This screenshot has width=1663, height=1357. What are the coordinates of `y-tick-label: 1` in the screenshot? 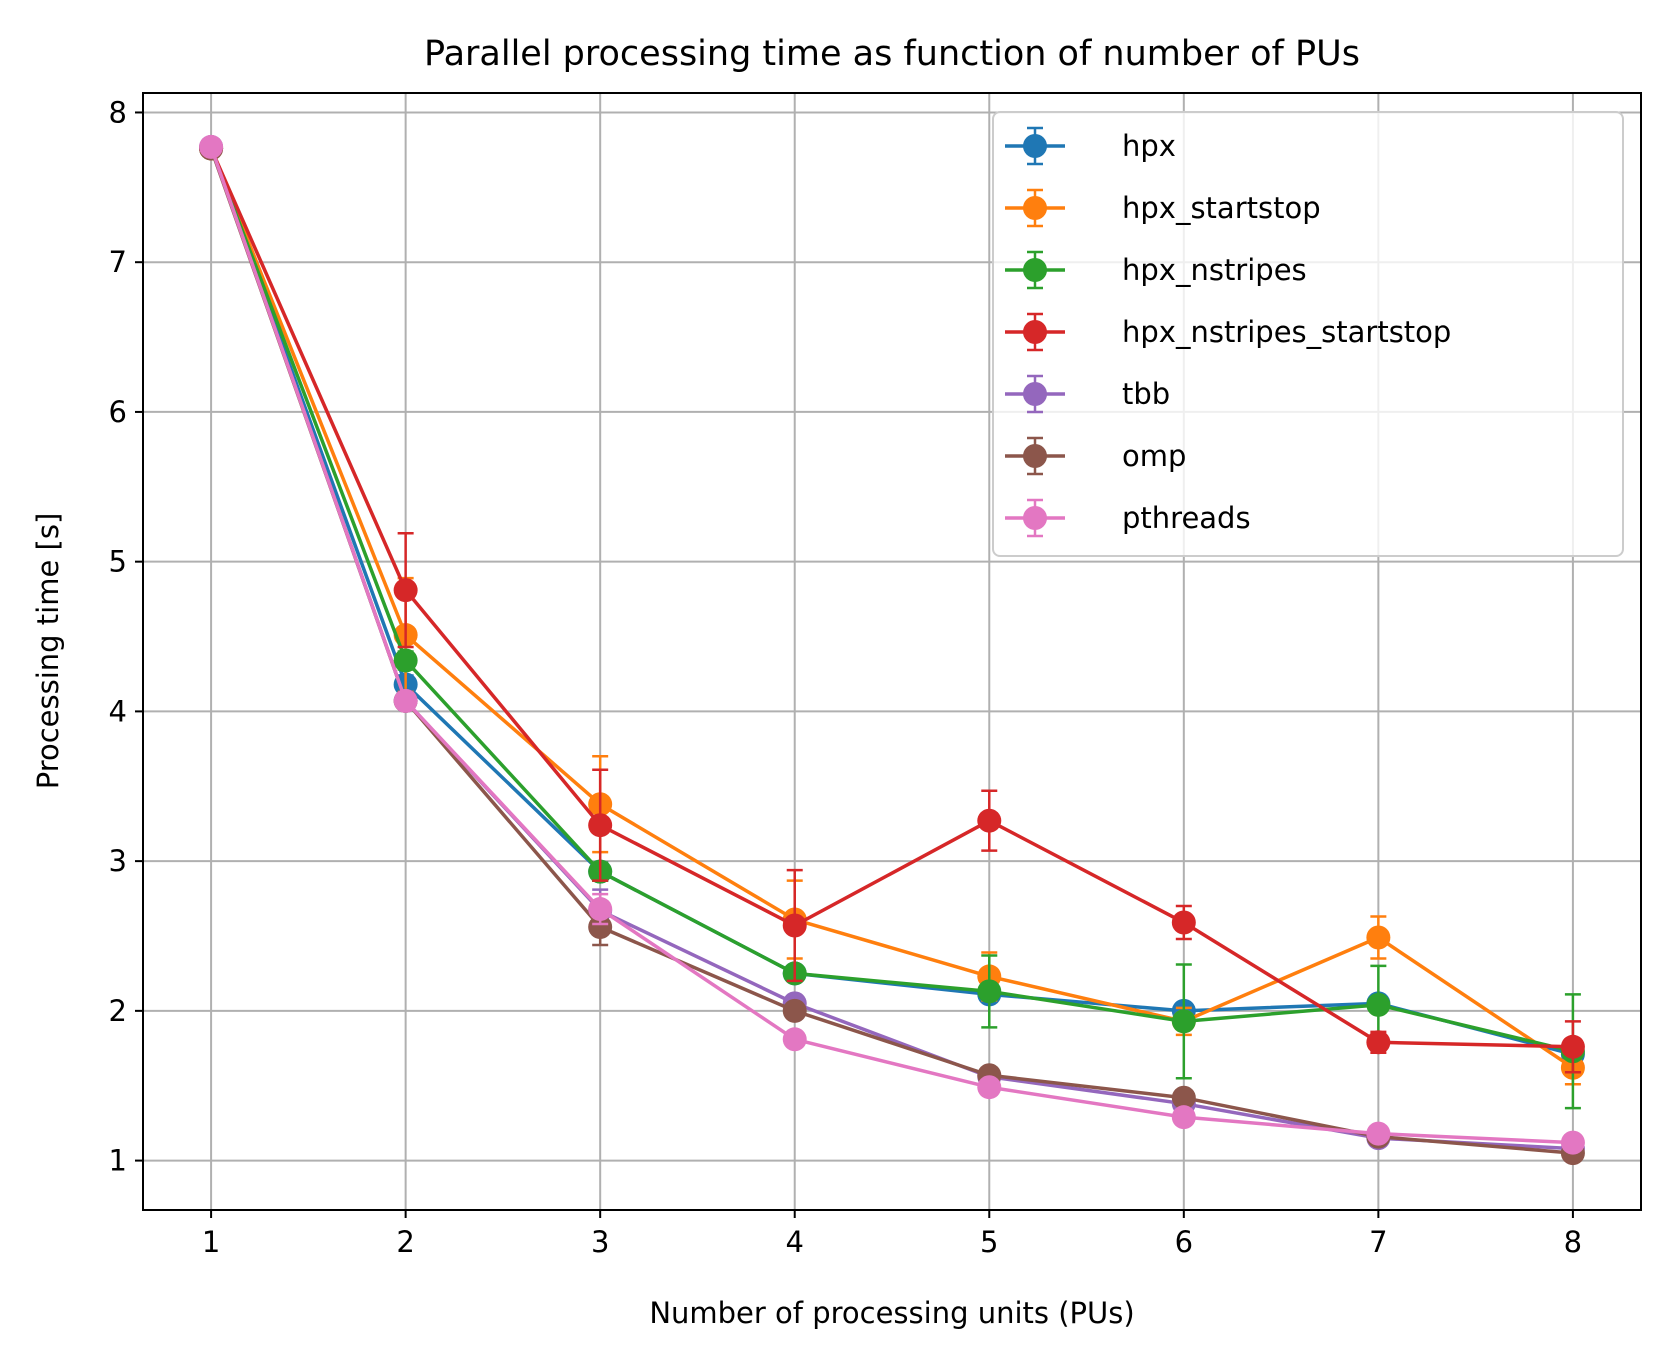 It's located at (118, 1161).